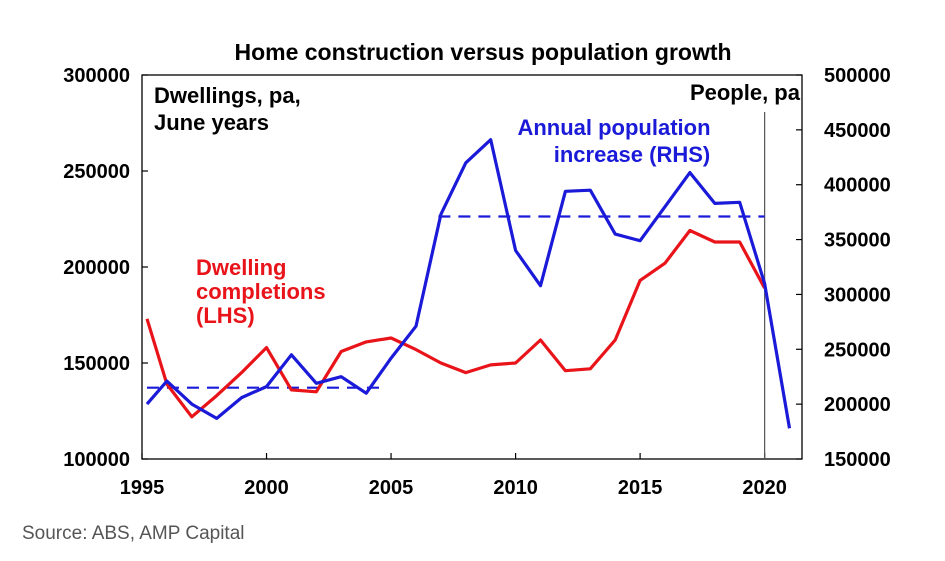  I want to click on x-tick-label: 2015, so click(640, 488).